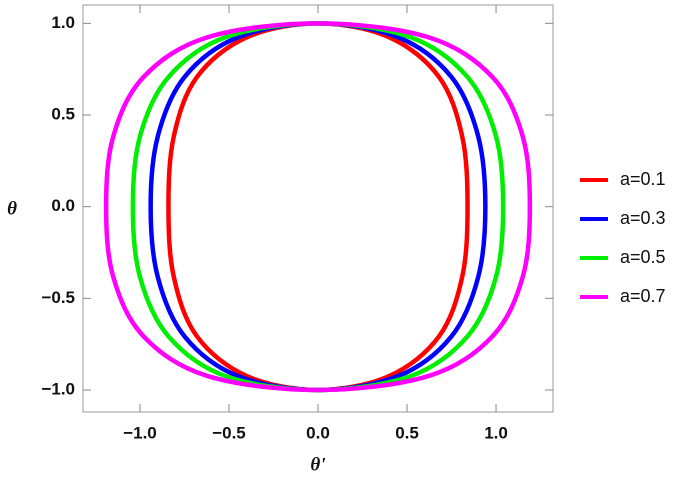 The height and width of the screenshot is (483, 685). Describe the element at coordinates (140, 432) in the screenshot. I see `x-tick-label: −1.0` at that location.